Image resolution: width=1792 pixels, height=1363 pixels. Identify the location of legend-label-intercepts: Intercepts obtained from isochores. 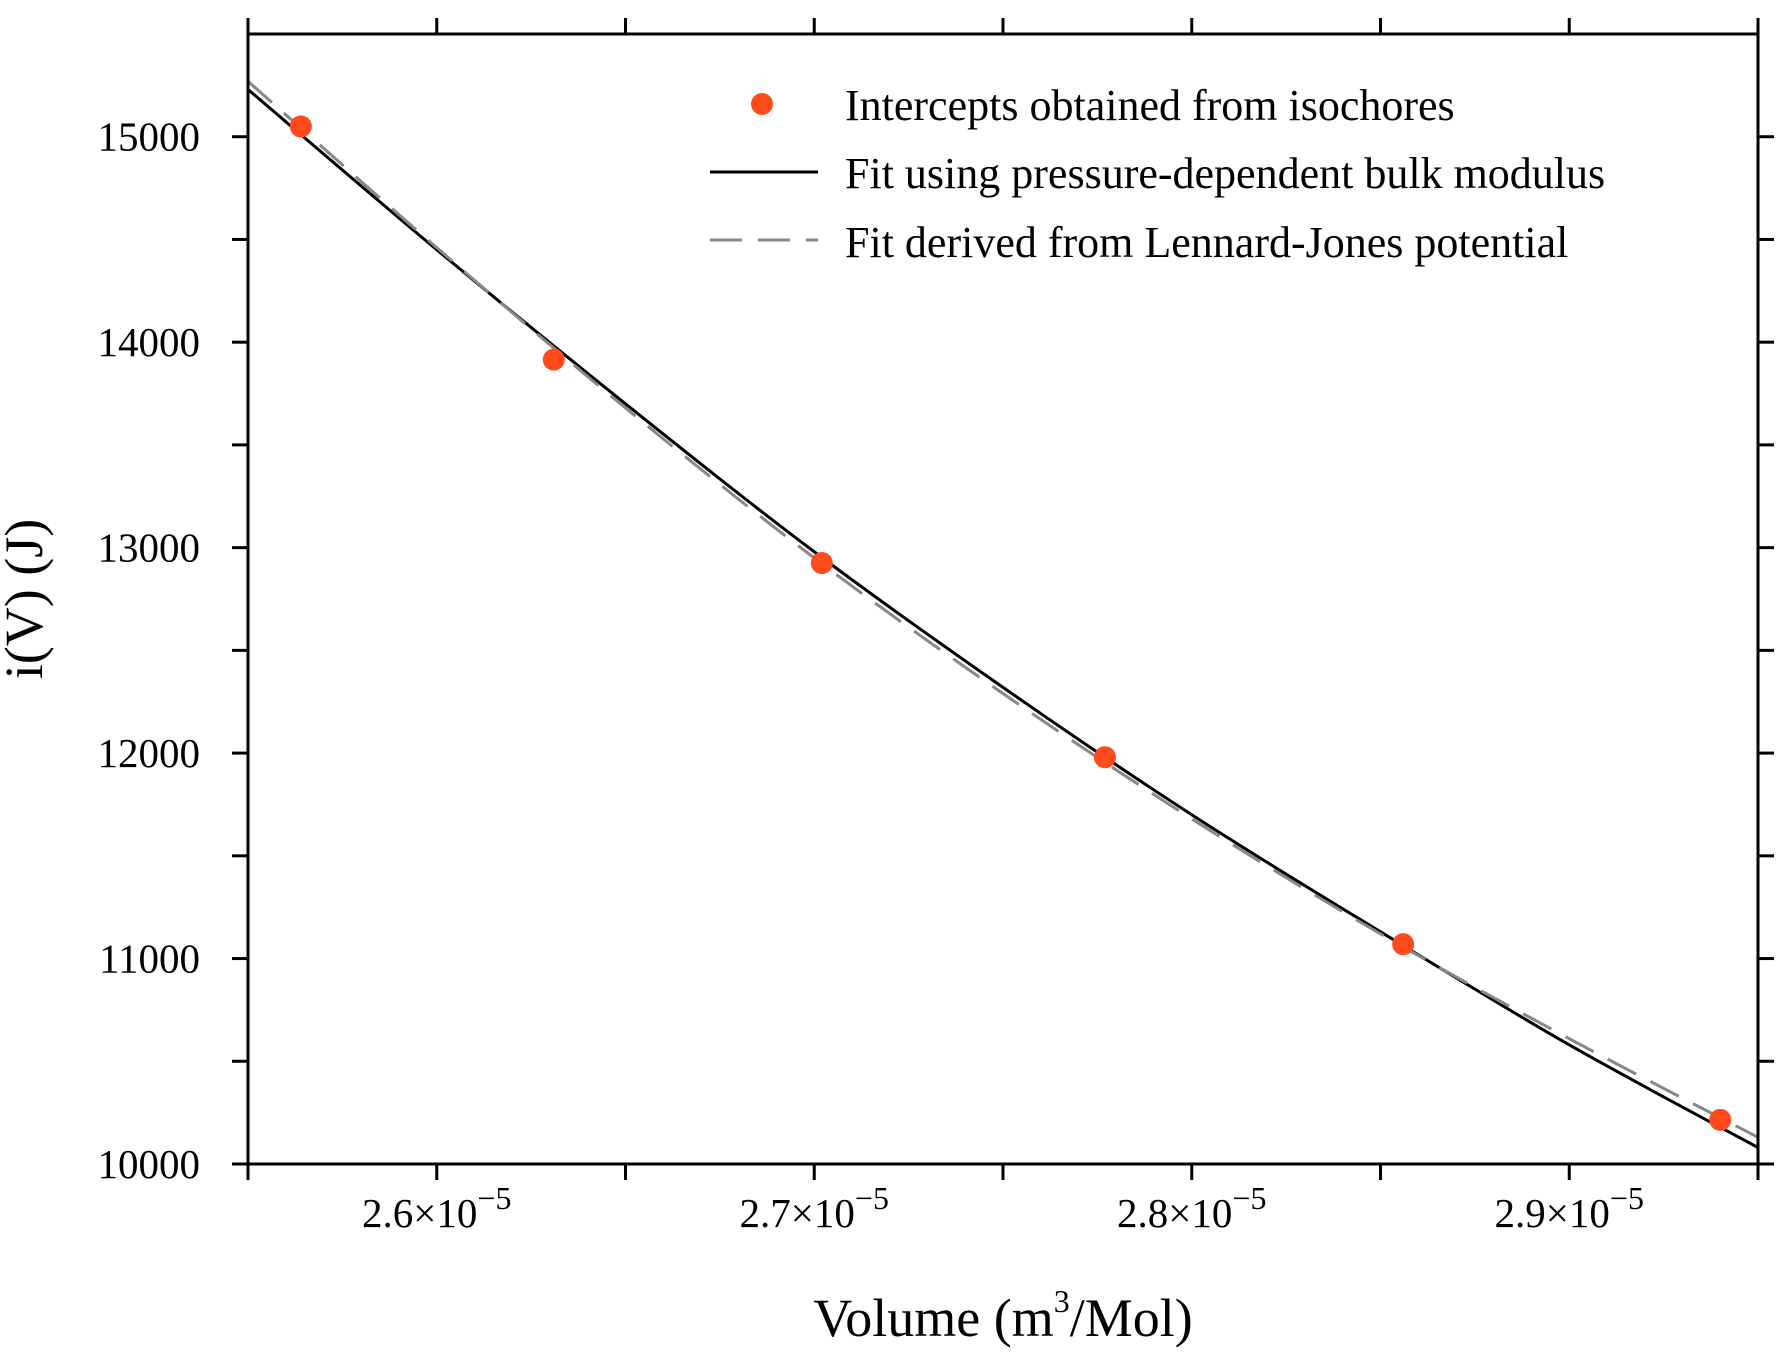
(1150, 105).